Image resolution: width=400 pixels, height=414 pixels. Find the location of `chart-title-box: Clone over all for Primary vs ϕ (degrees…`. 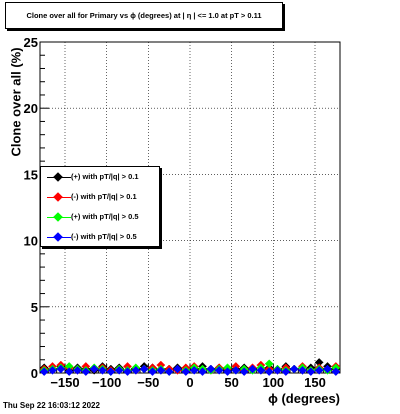

chart-title-box: Clone over all for Primary vs ϕ (degrees… is located at coordinates (144, 15).